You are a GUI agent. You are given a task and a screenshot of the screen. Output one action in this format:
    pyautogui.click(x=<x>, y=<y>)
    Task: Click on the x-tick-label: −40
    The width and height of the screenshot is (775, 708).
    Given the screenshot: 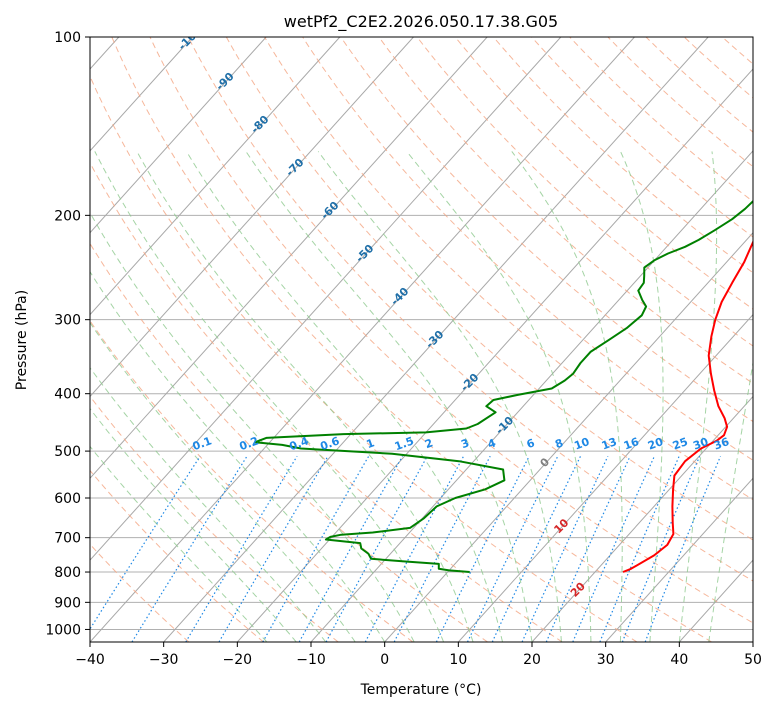 What is the action you would take?
    pyautogui.click(x=90, y=660)
    